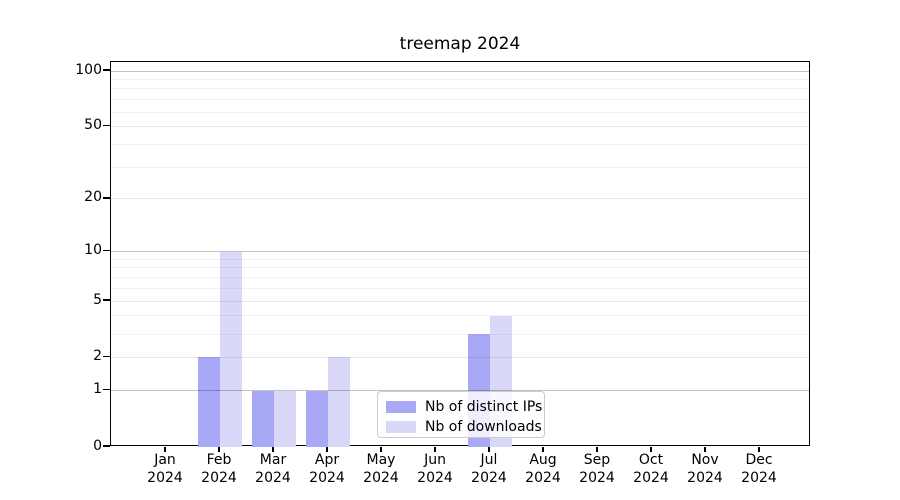 Image resolution: width=900 pixels, height=500 pixels. Describe the element at coordinates (543, 469) in the screenshot. I see `x-tick-label: Aug 2024` at that location.